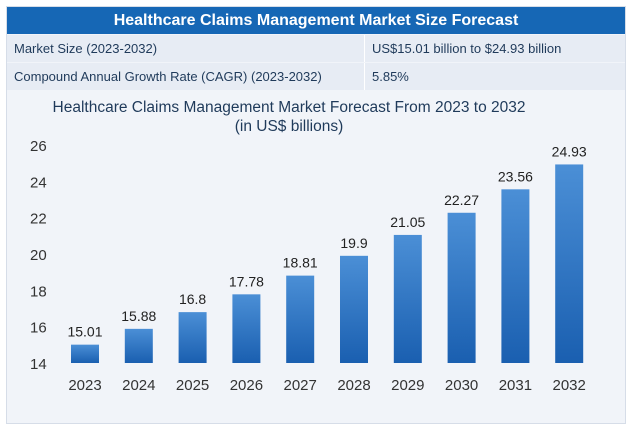 The width and height of the screenshot is (633, 430). What do you see at coordinates (515, 176) in the screenshot?
I see `bar-value-label: 23.56` at bounding box center [515, 176].